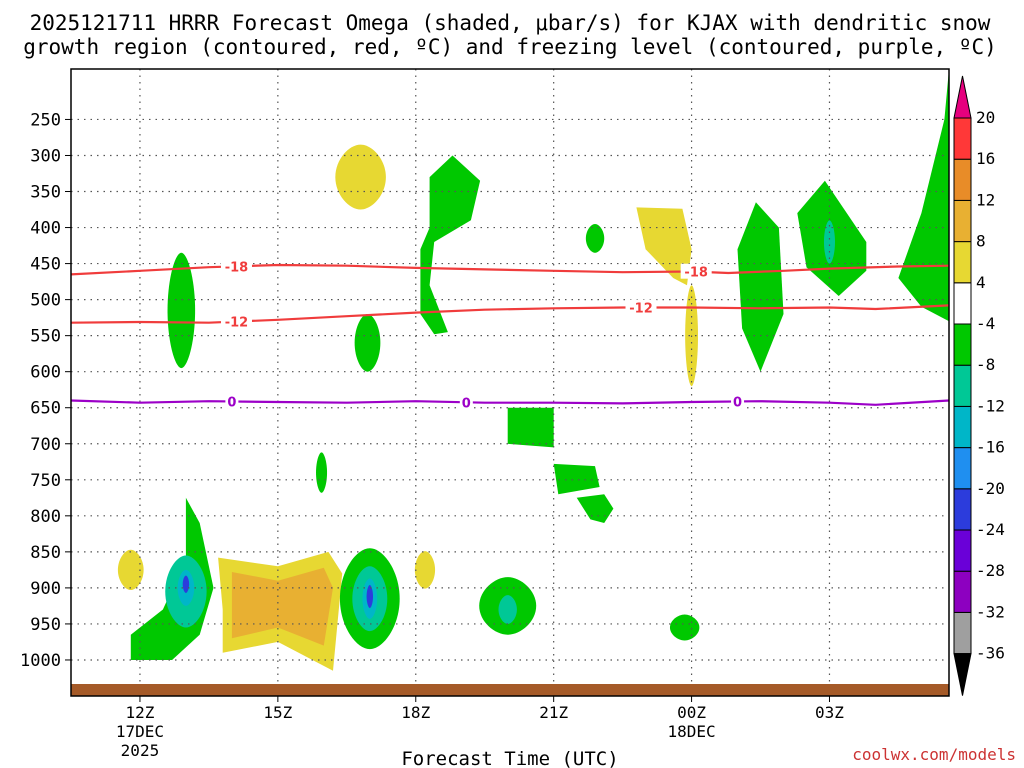  What do you see at coordinates (962, 344) in the screenshot?
I see `colorbar-bin--8` at bounding box center [962, 344].